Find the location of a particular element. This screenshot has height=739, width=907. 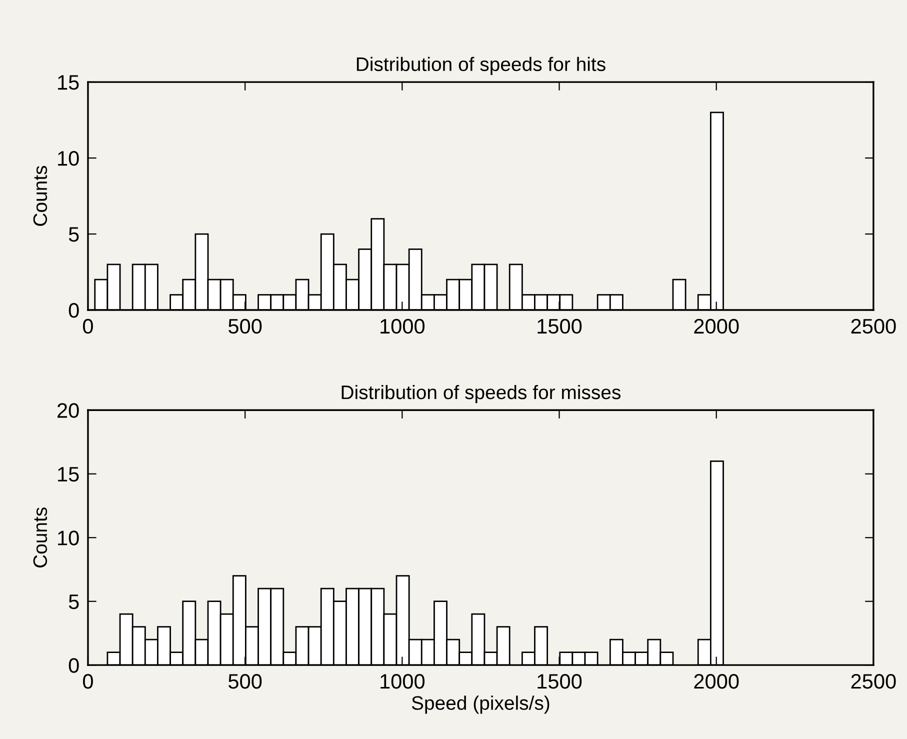

chart-title: Distribution of speeds for hits is located at coordinates (481, 65).